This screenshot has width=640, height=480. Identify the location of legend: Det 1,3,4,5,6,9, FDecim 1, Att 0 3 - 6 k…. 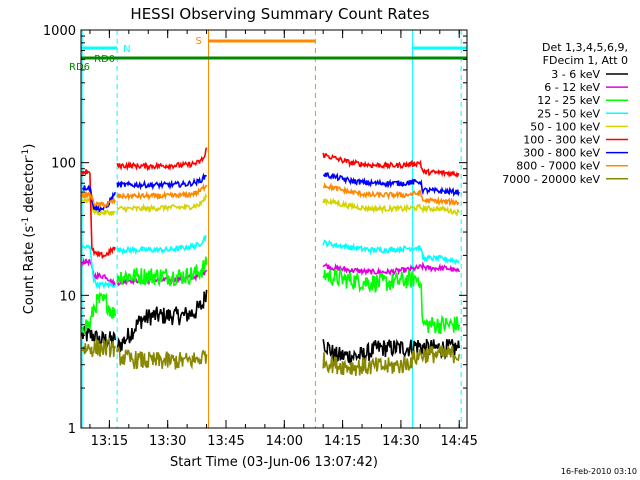
(565, 113).